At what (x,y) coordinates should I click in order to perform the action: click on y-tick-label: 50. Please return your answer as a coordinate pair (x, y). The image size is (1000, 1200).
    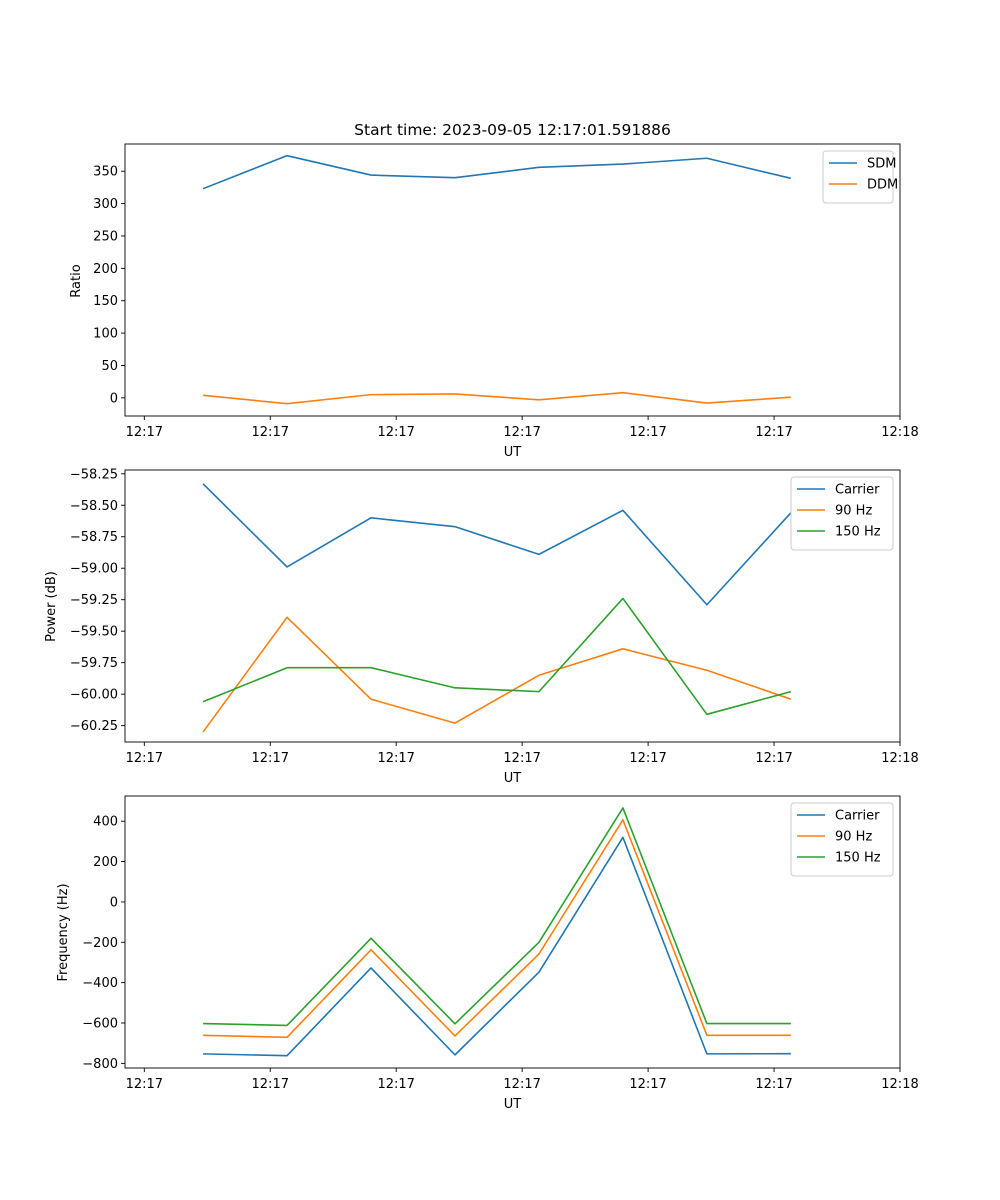
    Looking at the image, I should click on (109, 366).